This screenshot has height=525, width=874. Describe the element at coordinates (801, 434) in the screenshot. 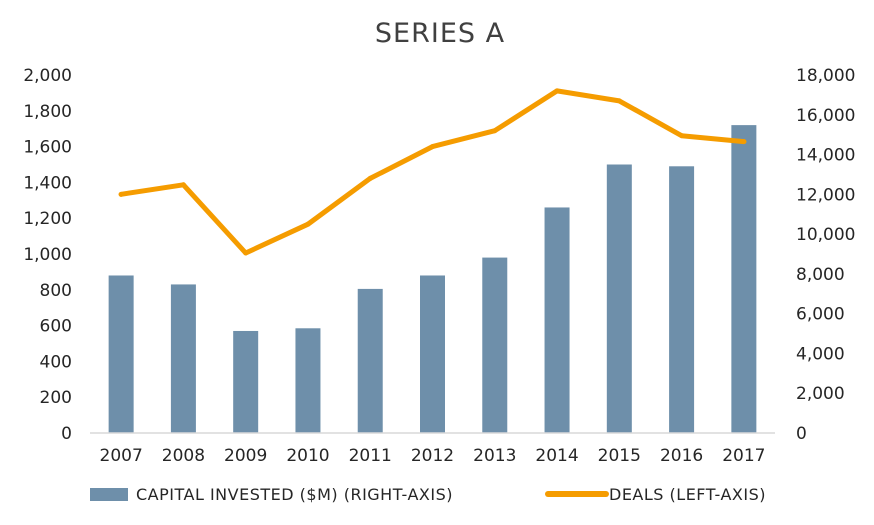

I see `right-tick-label: 0` at that location.